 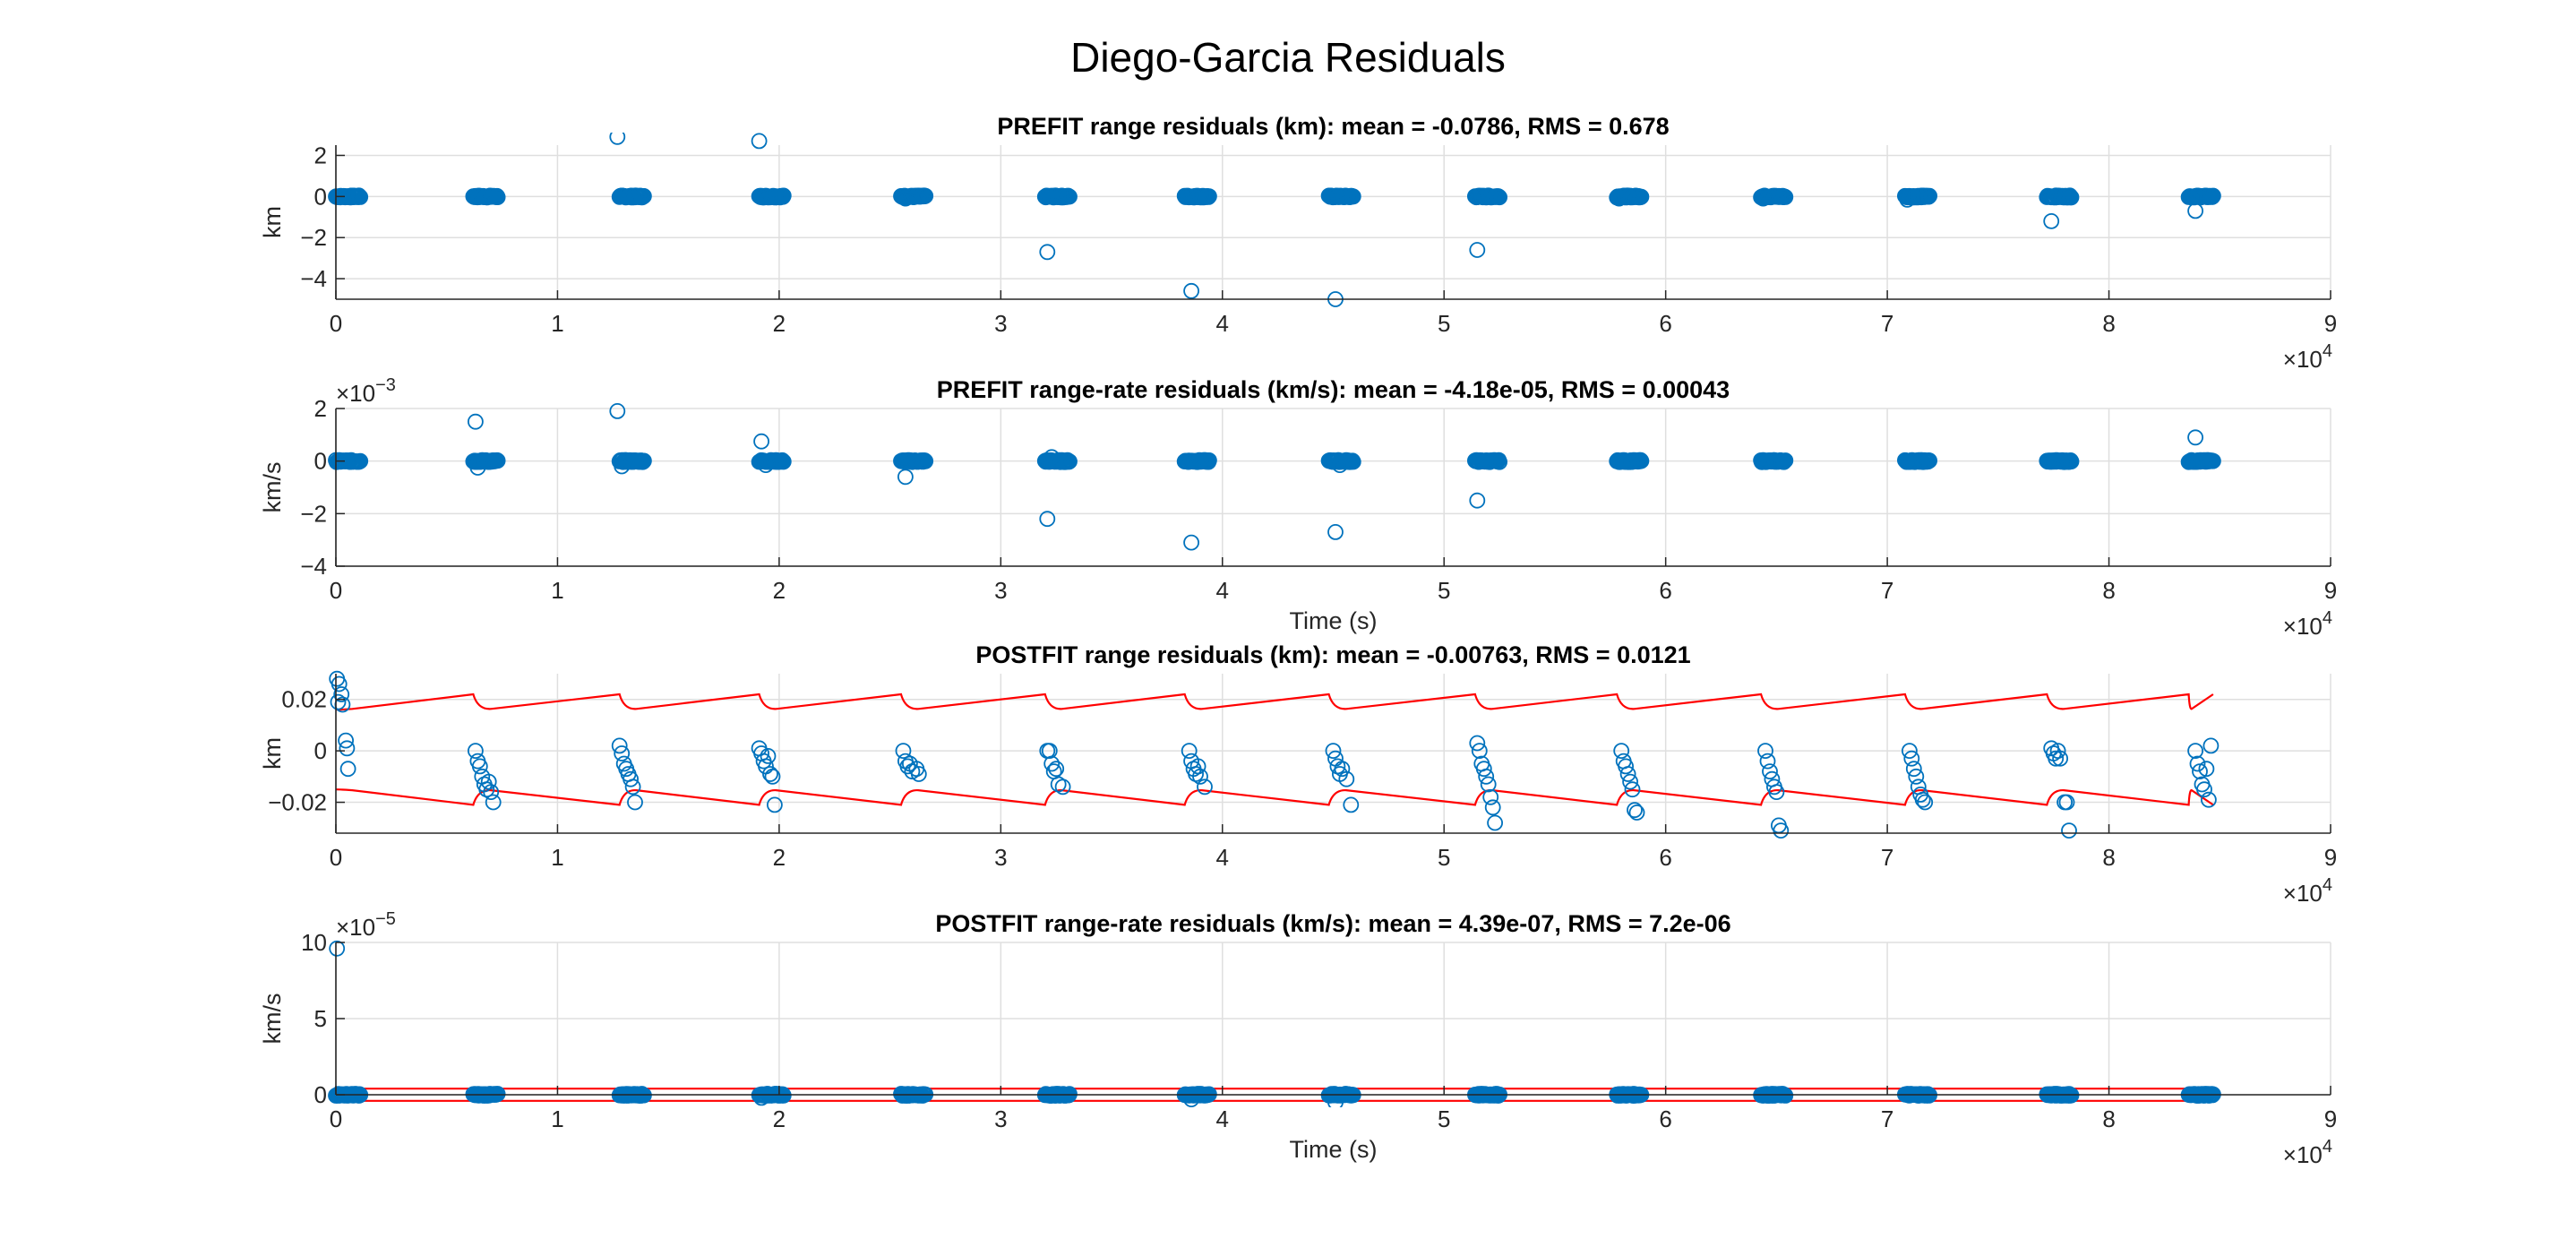 I want to click on x-tick-label: 7, so click(x=1887, y=590).